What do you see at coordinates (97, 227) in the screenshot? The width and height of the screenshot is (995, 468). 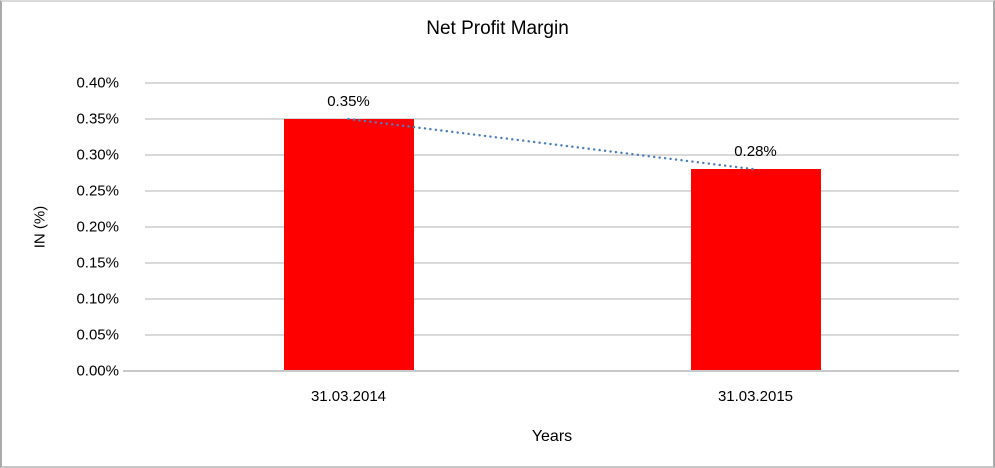 I see `y-tick-label: 0.20%` at bounding box center [97, 227].